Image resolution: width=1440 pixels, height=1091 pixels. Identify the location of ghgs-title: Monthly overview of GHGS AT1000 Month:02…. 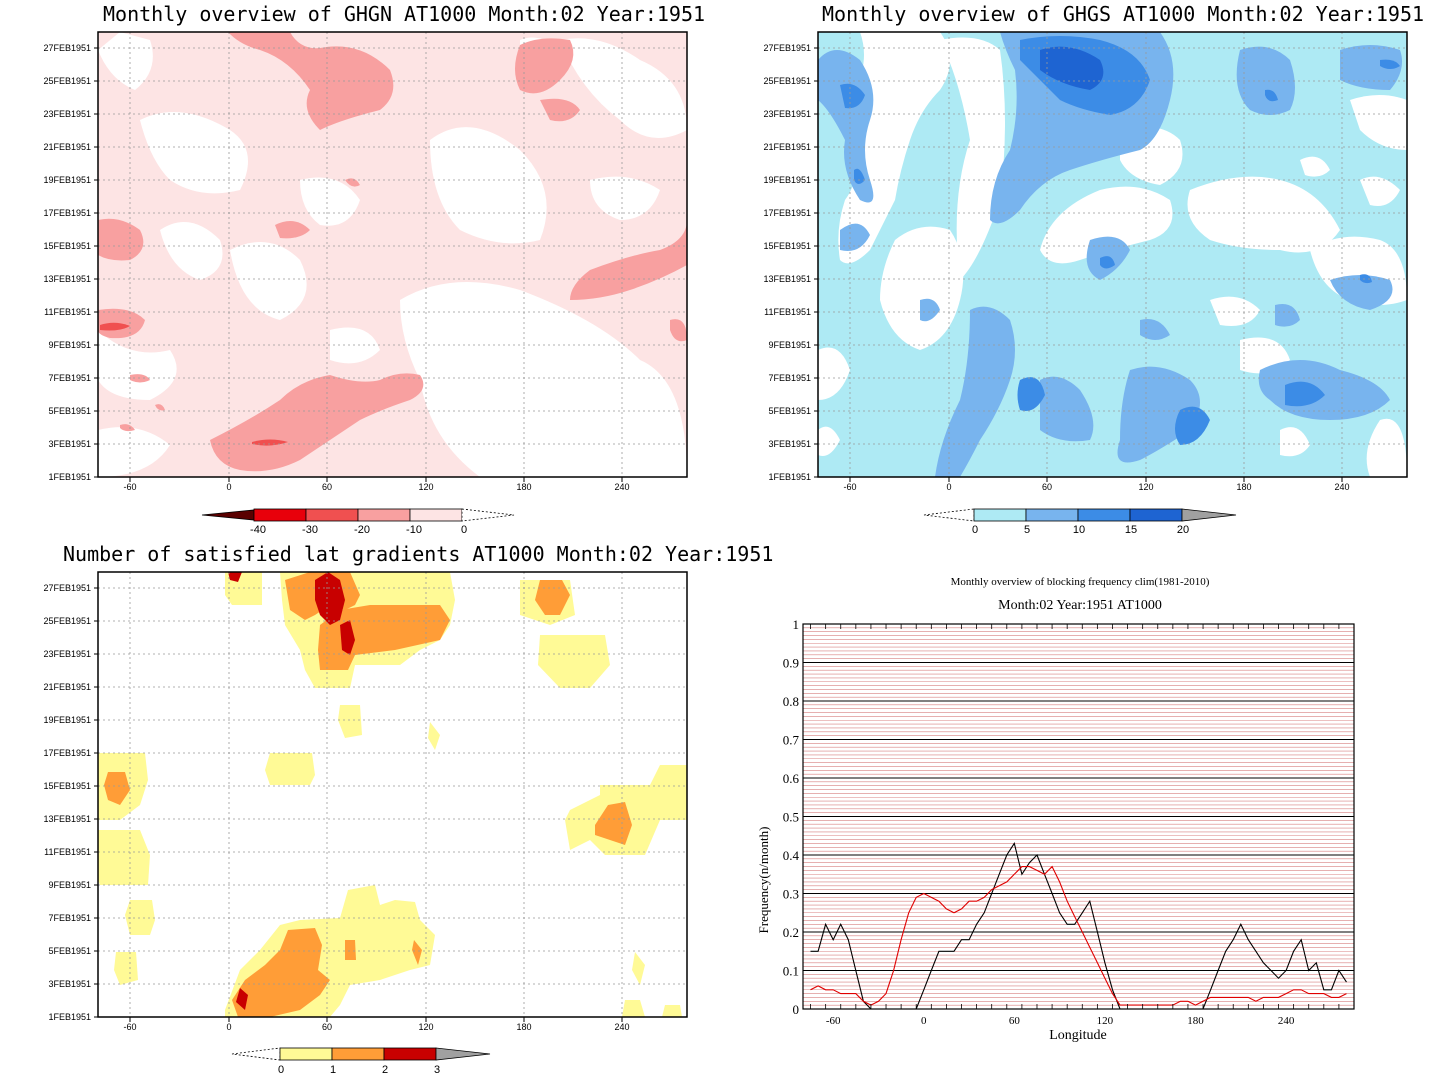
(1123, 14).